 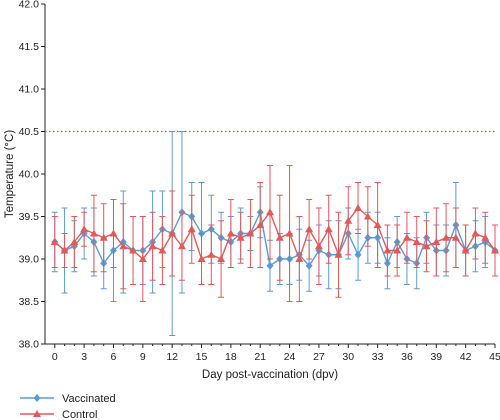 What do you see at coordinates (407, 357) in the screenshot?
I see `x-tick-label: 36` at bounding box center [407, 357].